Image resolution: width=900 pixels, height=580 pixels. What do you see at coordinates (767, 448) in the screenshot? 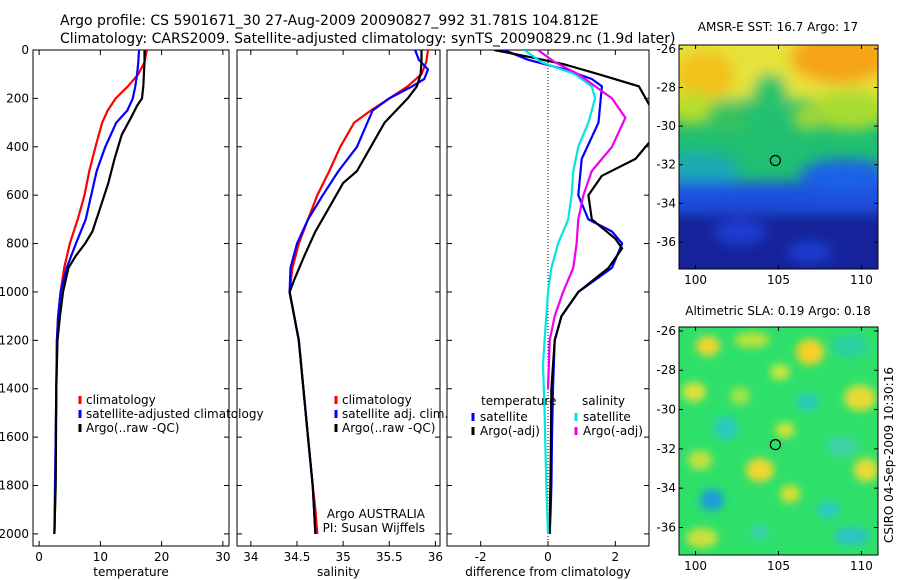
I see `sla-map: 100 105 110 -26 -28 -30 -32 -34 -36` at bounding box center [767, 448].